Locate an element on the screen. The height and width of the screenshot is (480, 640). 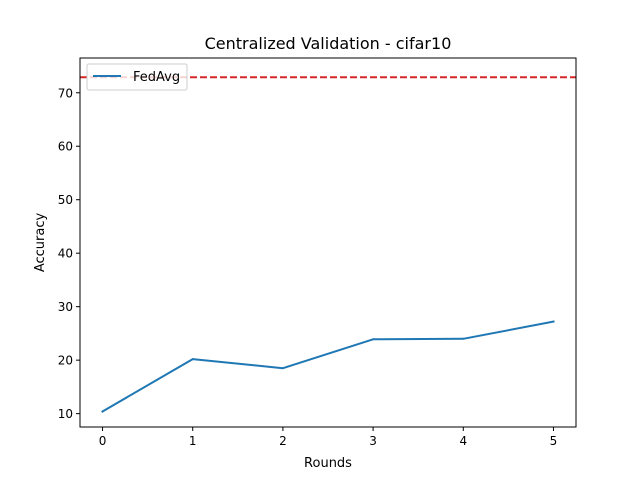
x-tick-label: 2 is located at coordinates (283, 441).